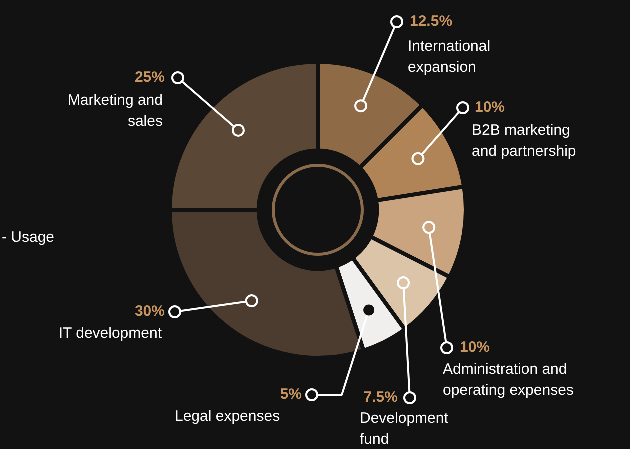 The width and height of the screenshot is (630, 449). What do you see at coordinates (449, 57) in the screenshot?
I see `slice-label: International expansion` at bounding box center [449, 57].